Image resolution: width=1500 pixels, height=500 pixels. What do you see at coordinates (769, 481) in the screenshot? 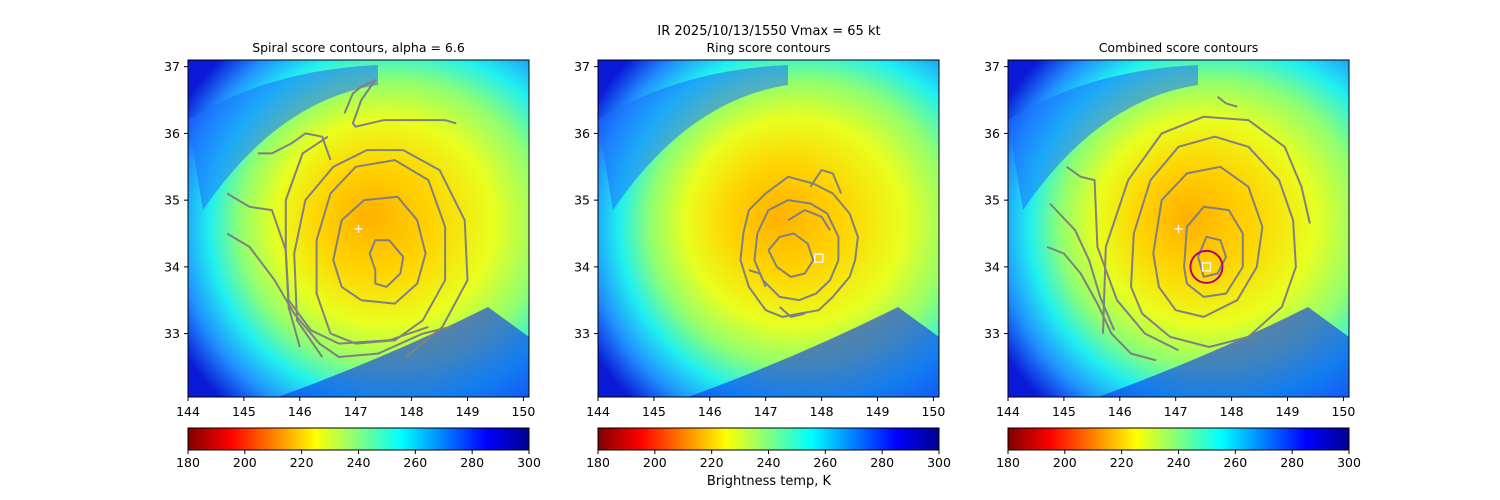
I see `colorbar-label: Brightness temp, K` at bounding box center [769, 481].